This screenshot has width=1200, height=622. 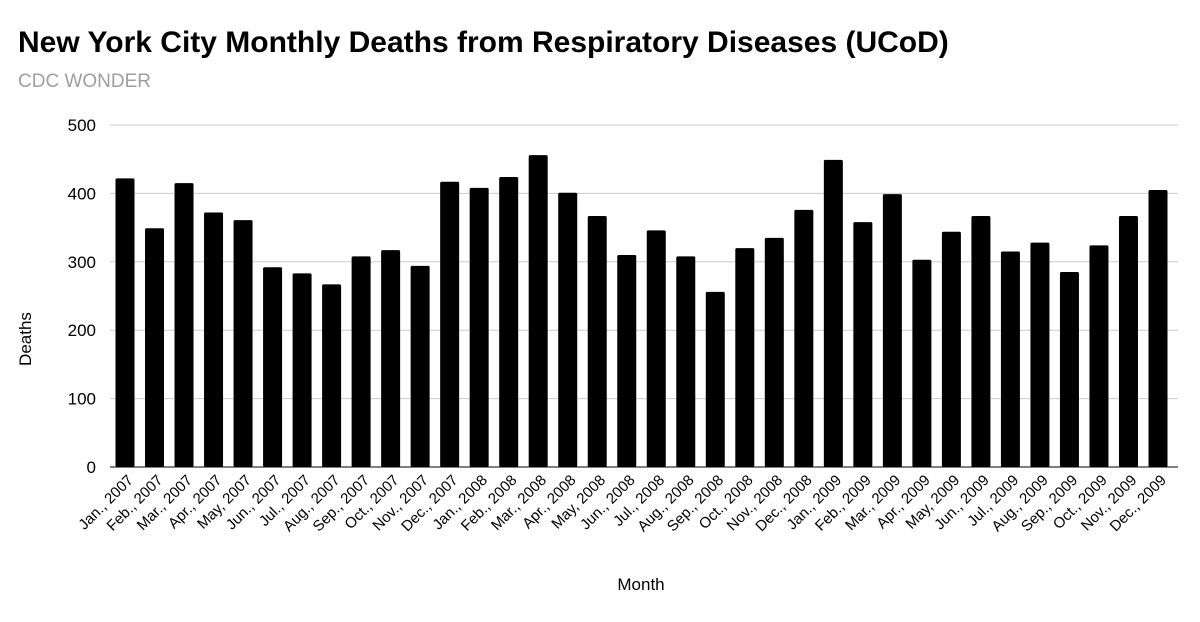 I want to click on y-tick-label: 500, so click(x=82, y=125).